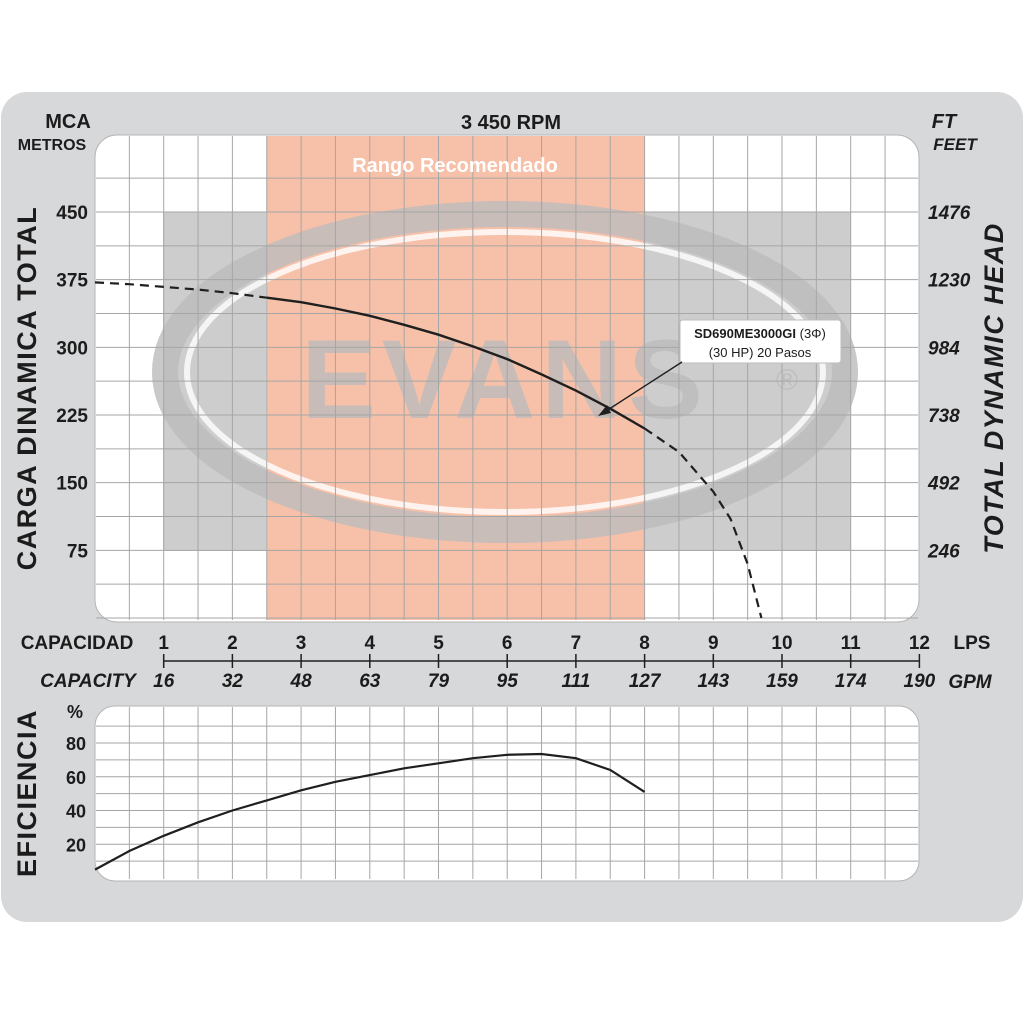 Image resolution: width=1024 pixels, height=1024 pixels. Describe the element at coordinates (949, 213) in the screenshot. I see `head-y-tick-label-right: 1476` at that location.